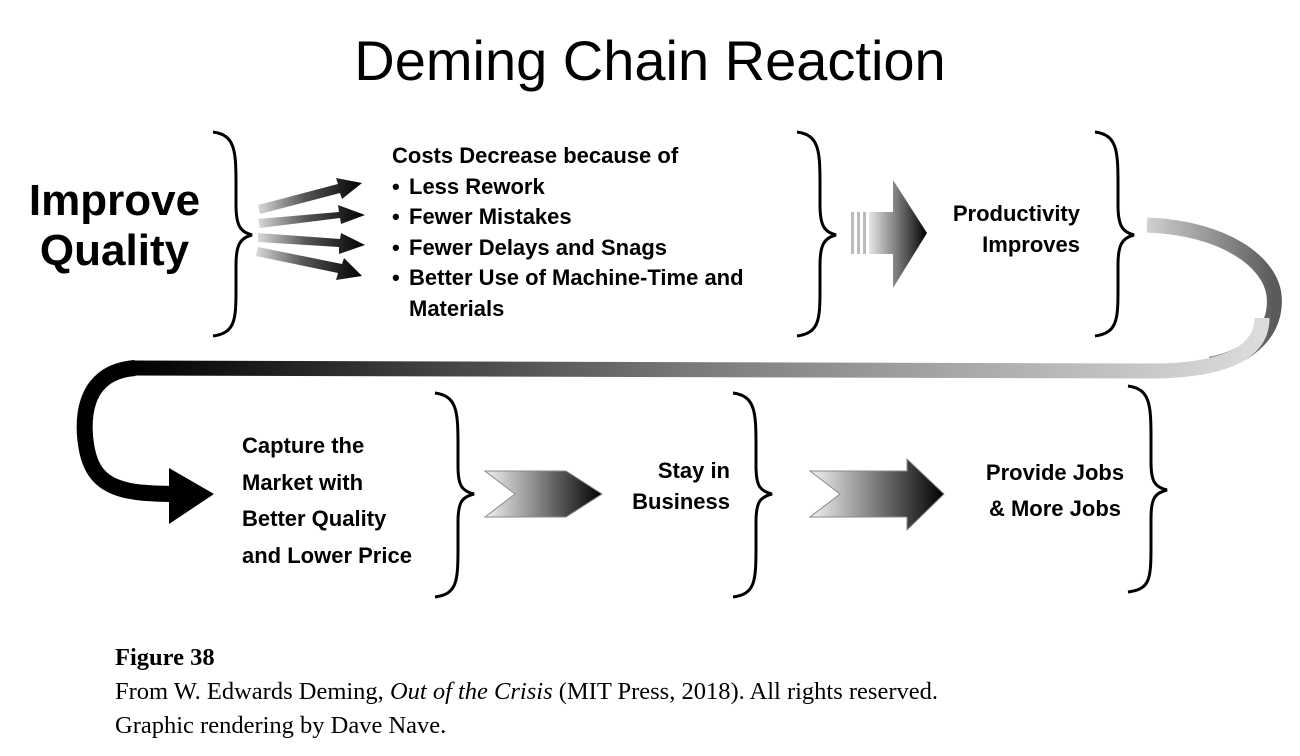 Image resolution: width=1300 pixels, height=756 pixels. Describe the element at coordinates (752, 495) in the screenshot. I see `brace-stay` at that location.